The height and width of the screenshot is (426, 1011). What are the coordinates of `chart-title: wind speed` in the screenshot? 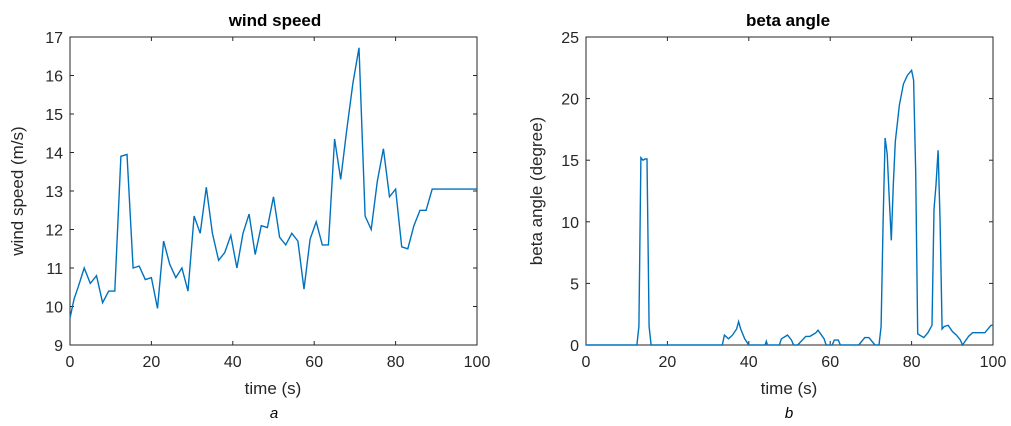 It's located at (275, 20).